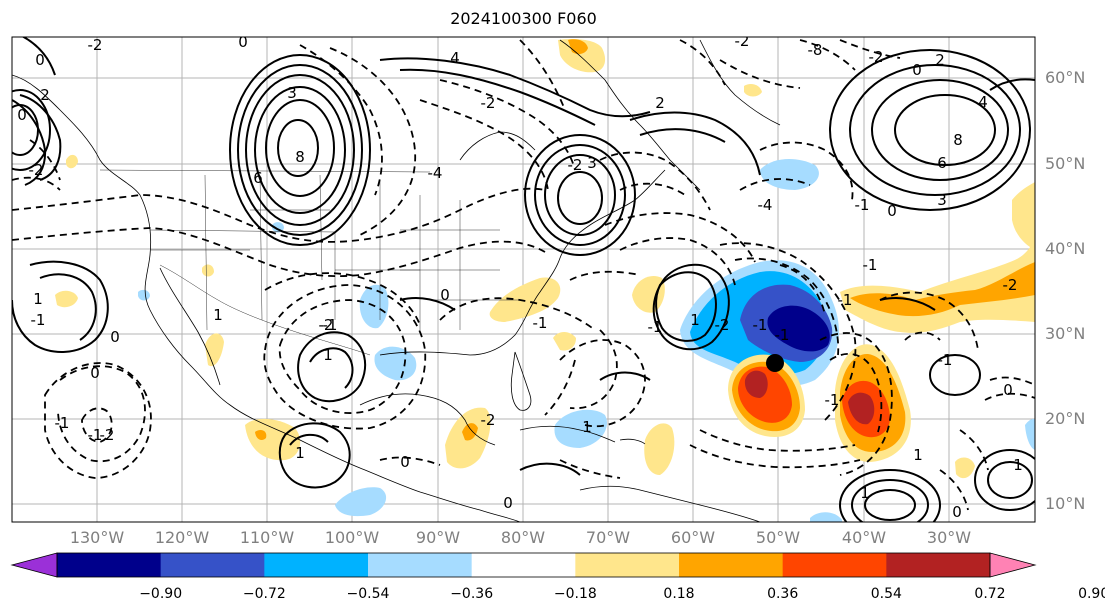 The height and width of the screenshot is (615, 1105). I want to click on yellow-patch-far-east, so click(1023, 216).